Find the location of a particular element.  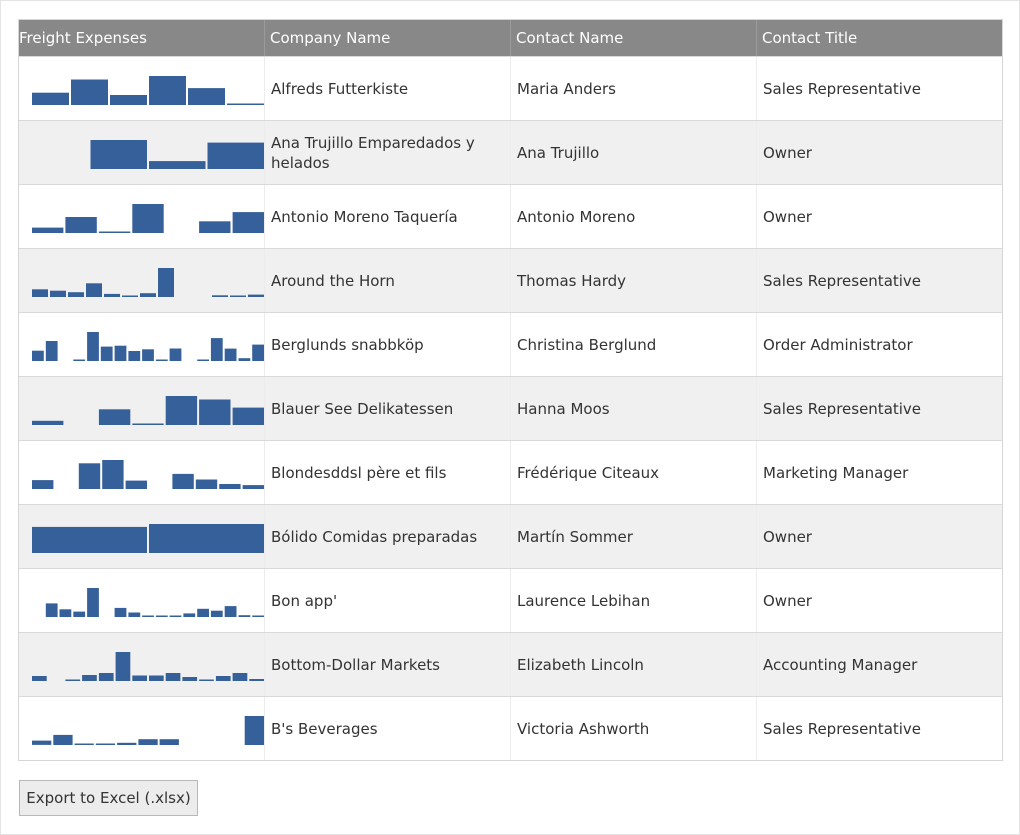

company-name-cell: Blauer See Delikatessen is located at coordinates (388, 408).